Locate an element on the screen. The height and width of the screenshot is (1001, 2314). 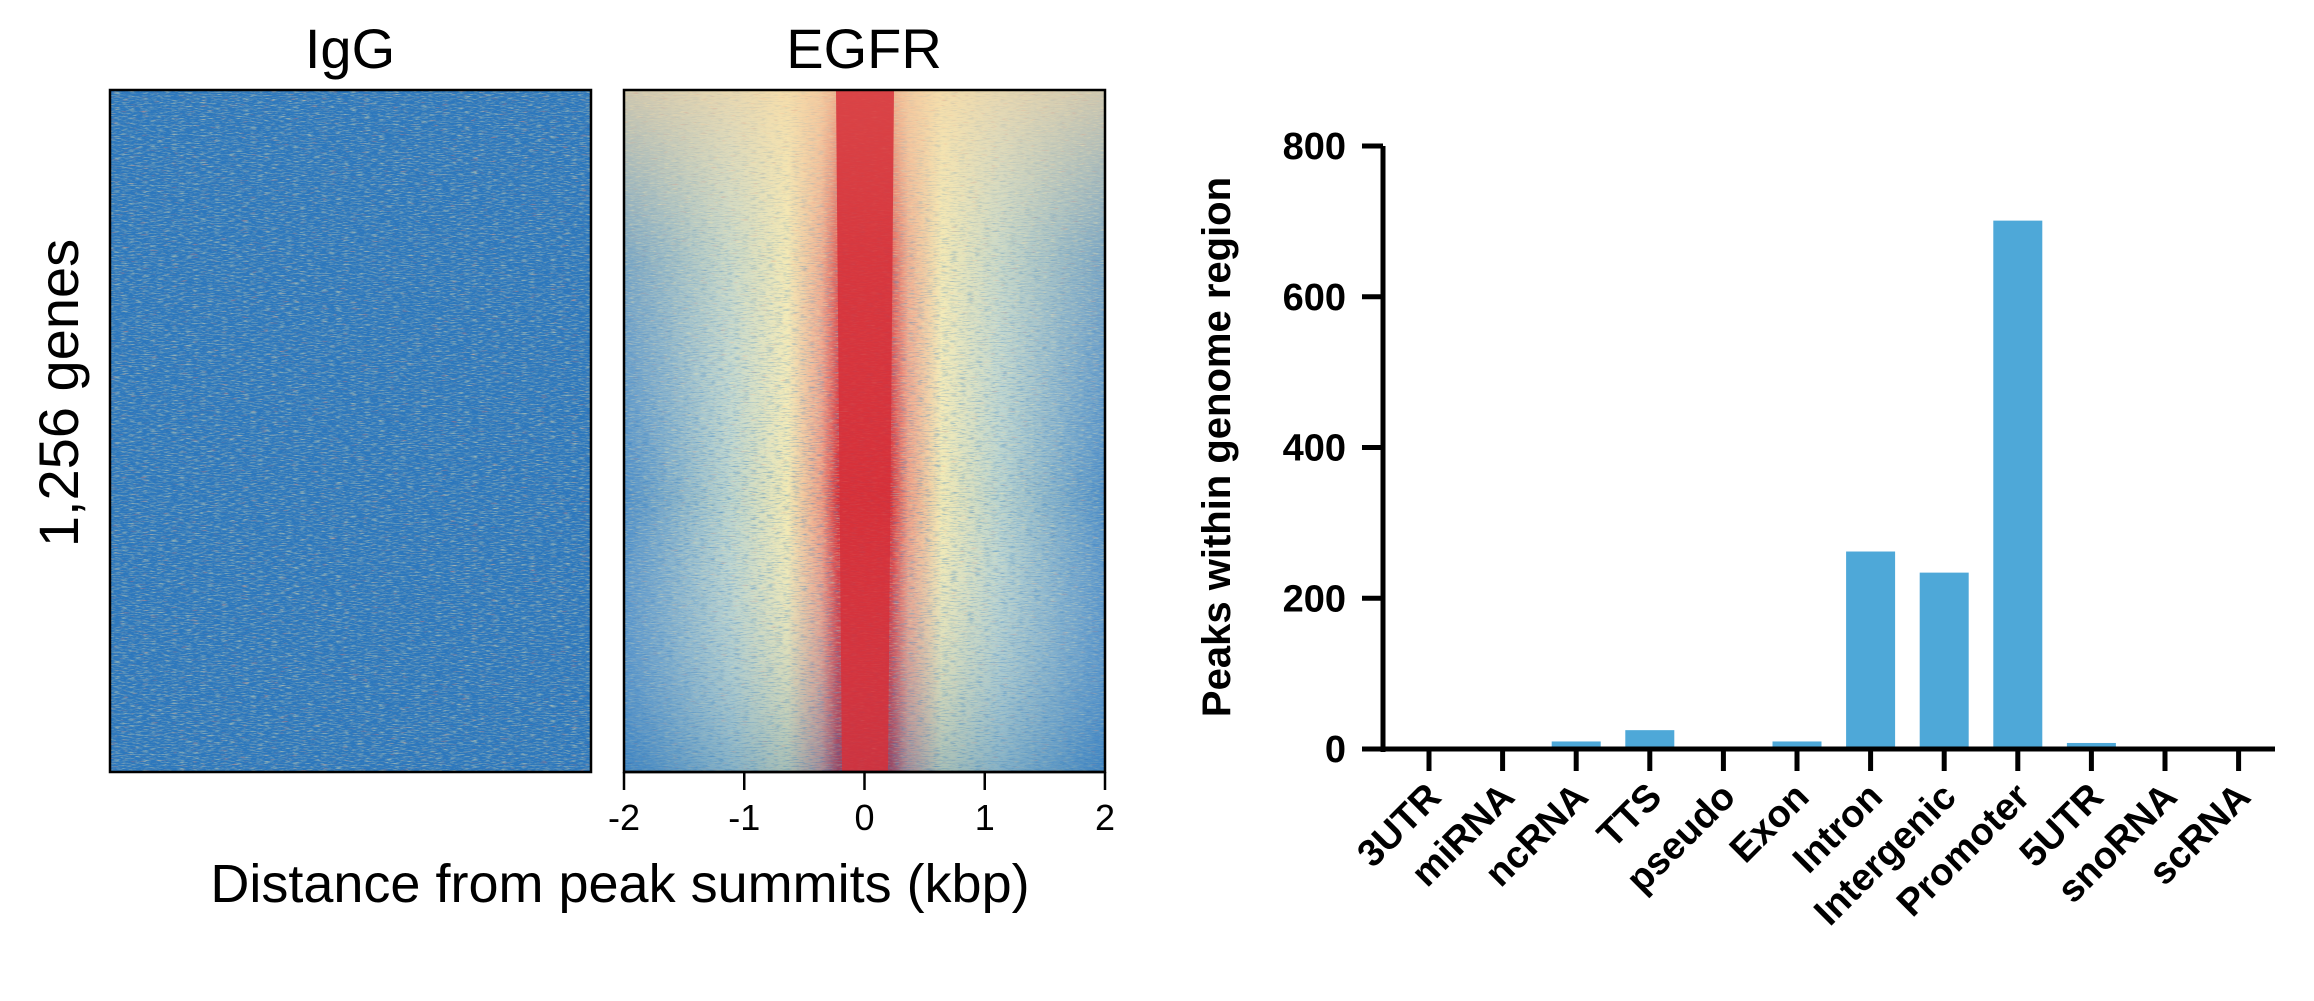
bar-y-axis: 0 200 400 600 800 is located at coordinates (1334, 448).